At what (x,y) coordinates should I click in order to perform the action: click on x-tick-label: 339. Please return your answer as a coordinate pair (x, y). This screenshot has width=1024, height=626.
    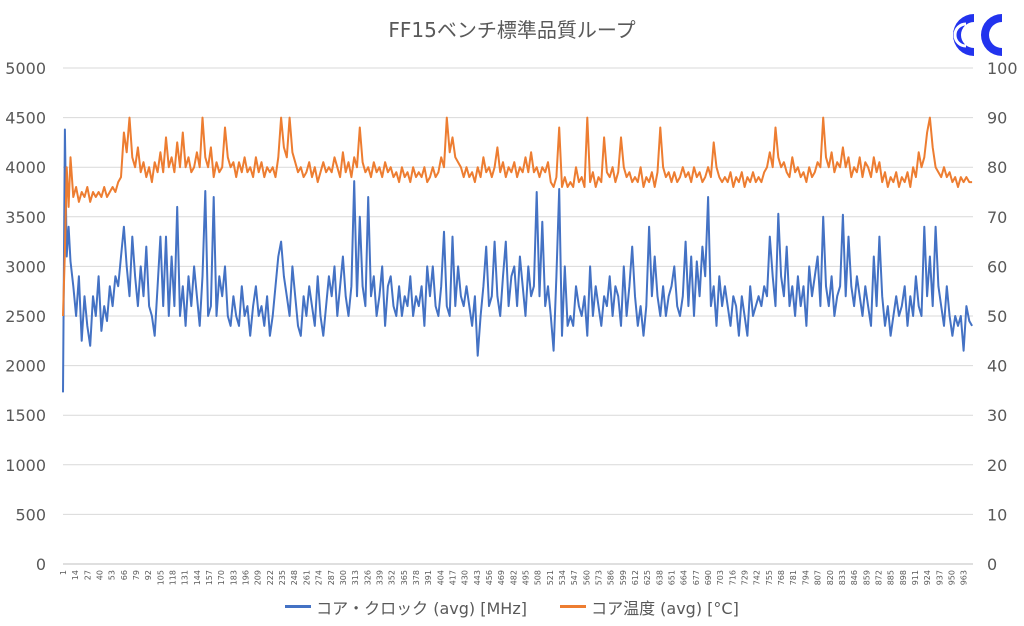
    Looking at the image, I should click on (379, 577).